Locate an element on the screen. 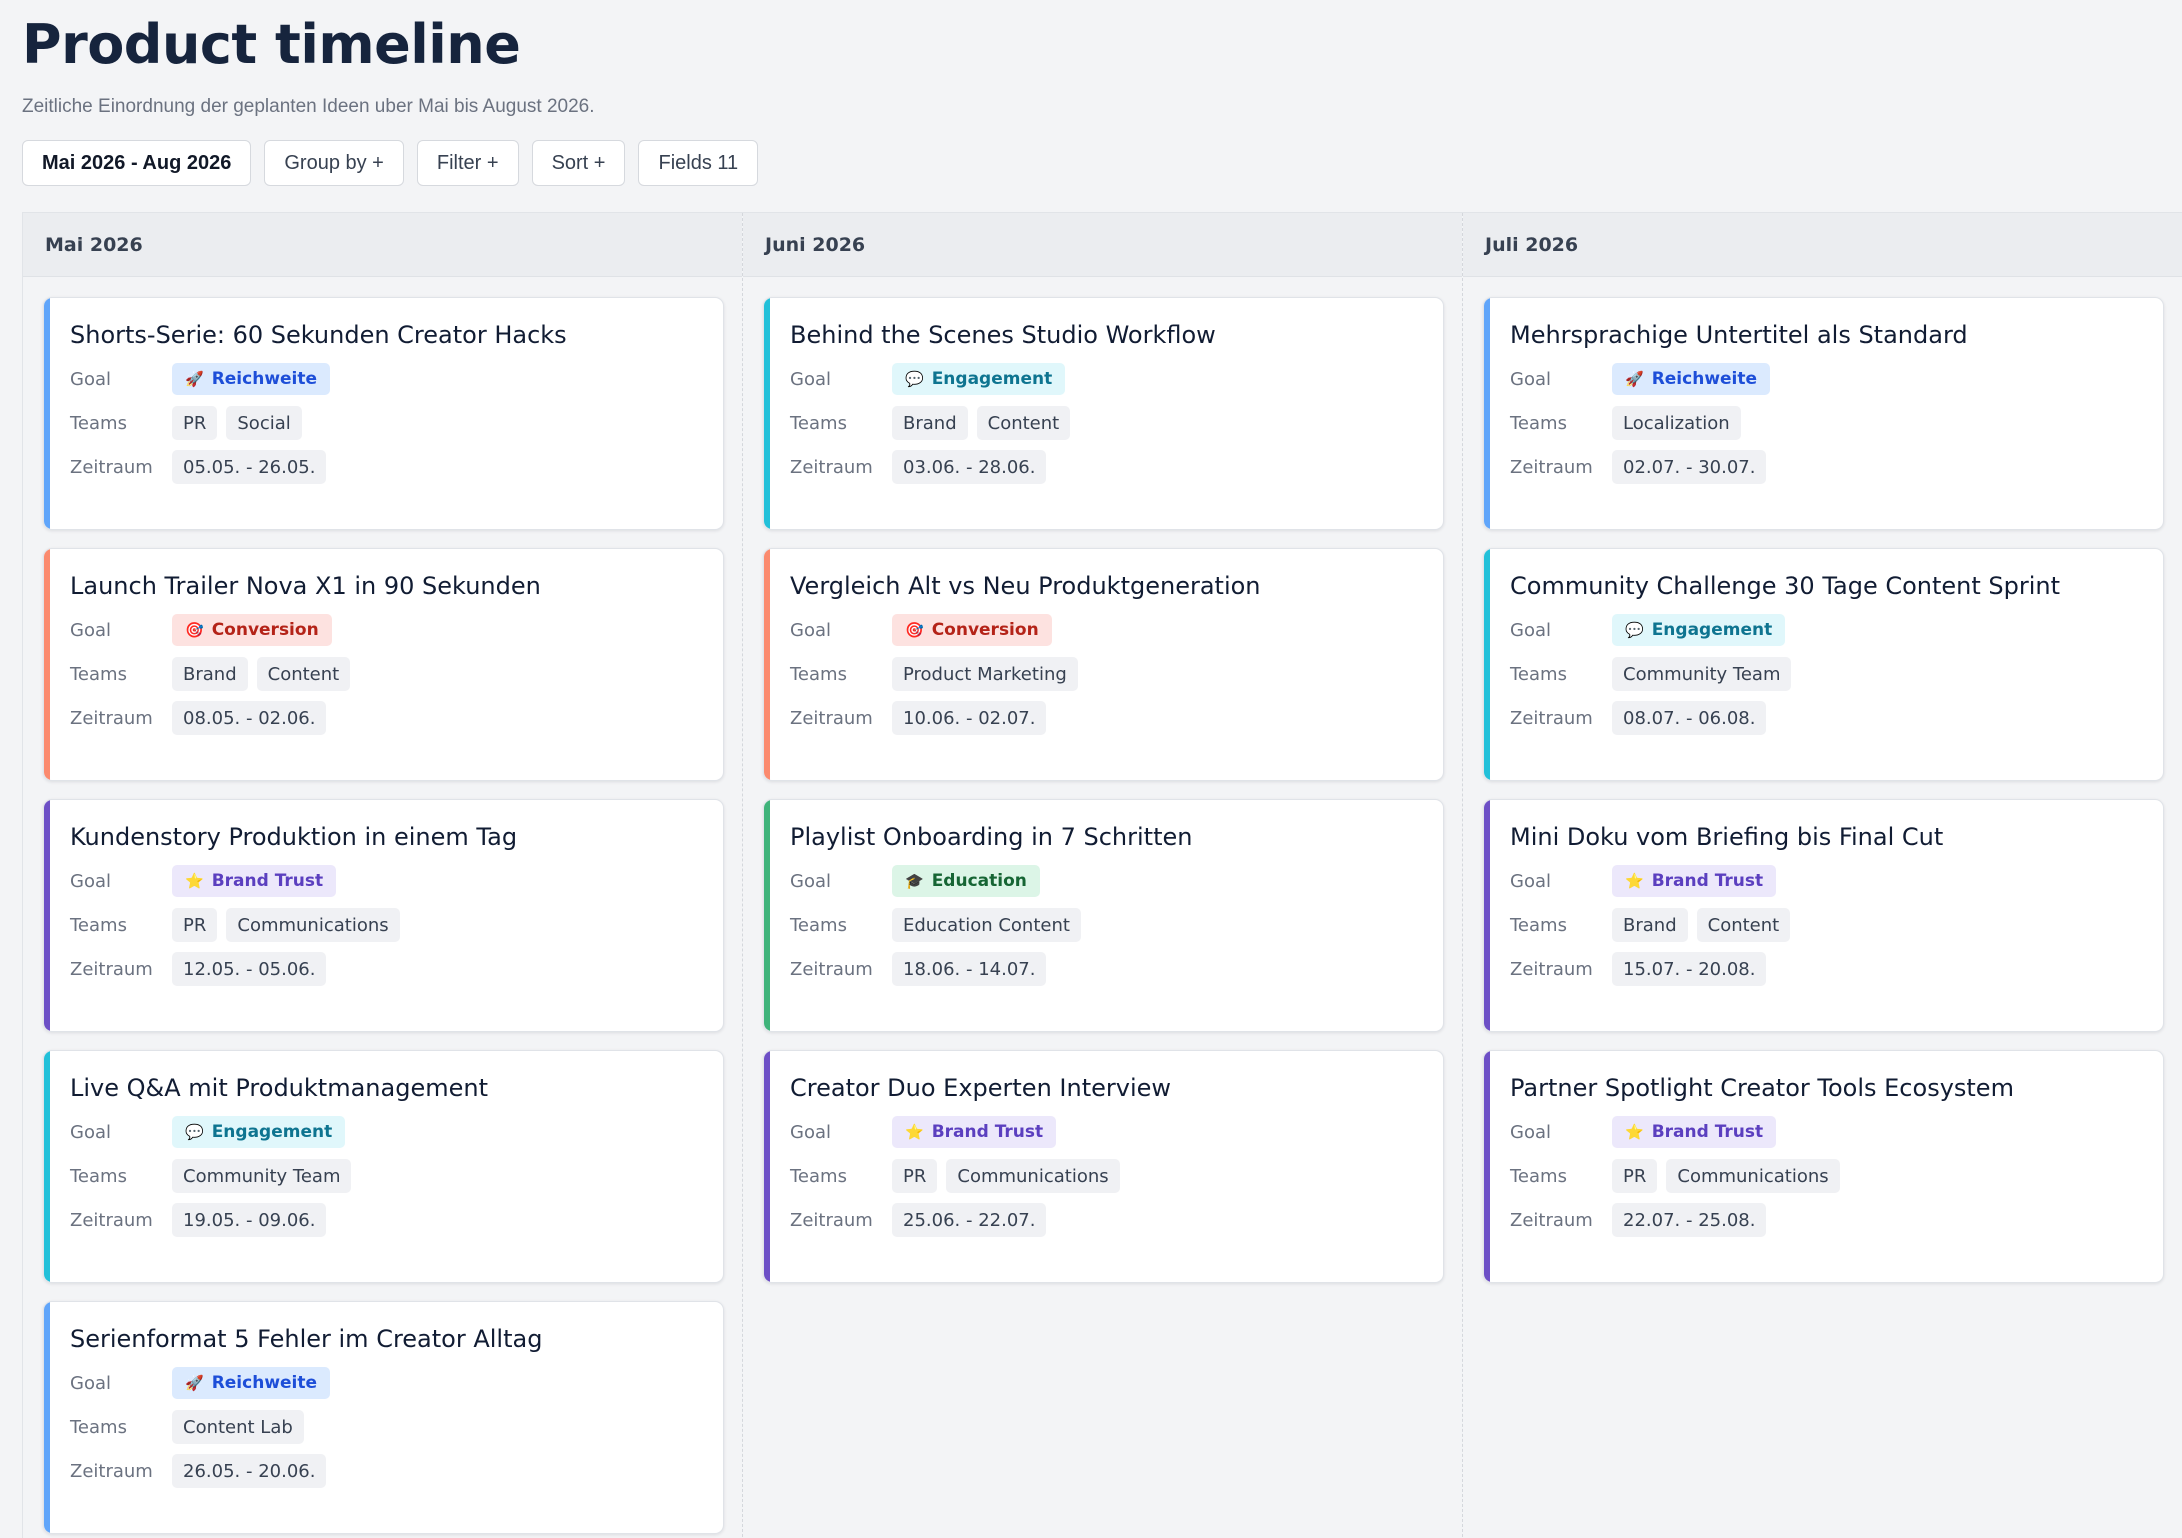  goal-badge: ⭐ Brand Trust is located at coordinates (974, 1132).